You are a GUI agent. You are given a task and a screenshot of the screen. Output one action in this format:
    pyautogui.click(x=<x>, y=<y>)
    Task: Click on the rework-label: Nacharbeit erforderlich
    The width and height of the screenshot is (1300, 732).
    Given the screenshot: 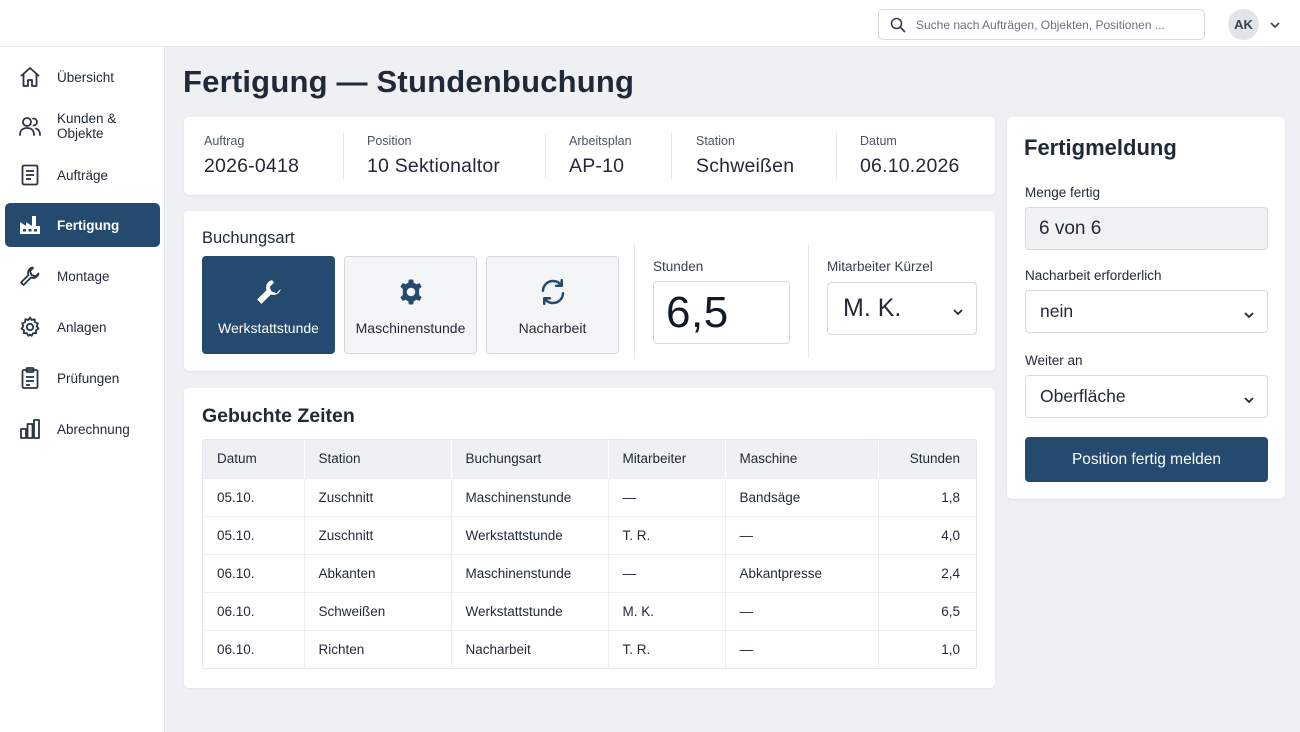 What is the action you would take?
    pyautogui.click(x=1093, y=275)
    